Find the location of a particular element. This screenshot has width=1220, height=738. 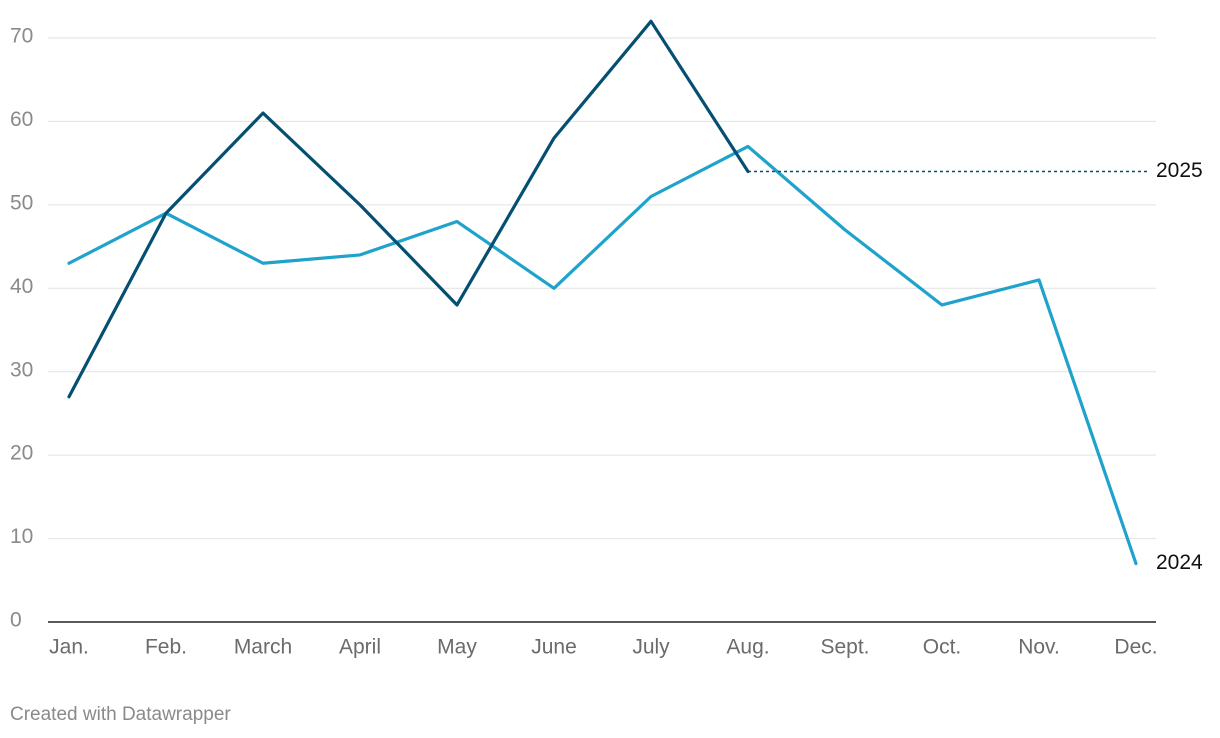

y-tick-label: 30 is located at coordinates (21, 369).